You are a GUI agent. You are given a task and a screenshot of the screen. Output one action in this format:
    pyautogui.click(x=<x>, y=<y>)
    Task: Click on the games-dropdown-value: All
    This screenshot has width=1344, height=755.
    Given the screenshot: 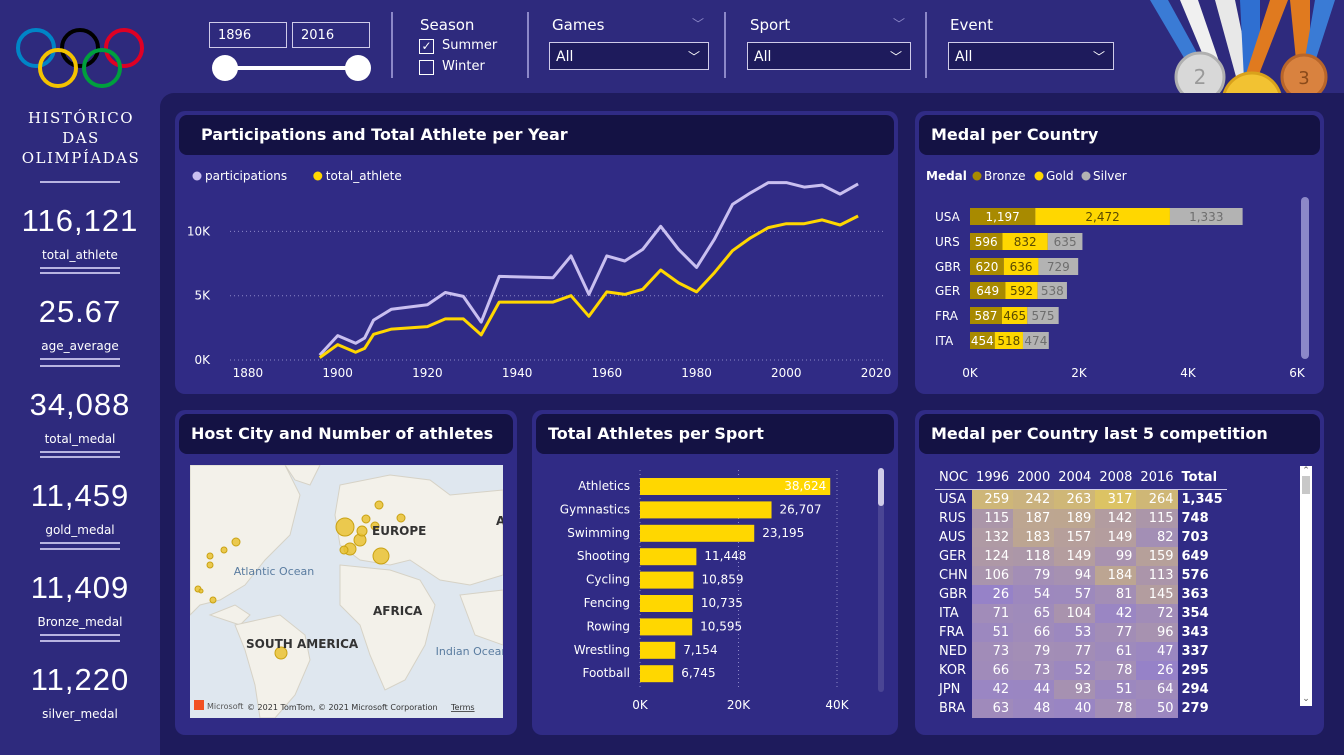 What is the action you would take?
    pyautogui.click(x=565, y=57)
    